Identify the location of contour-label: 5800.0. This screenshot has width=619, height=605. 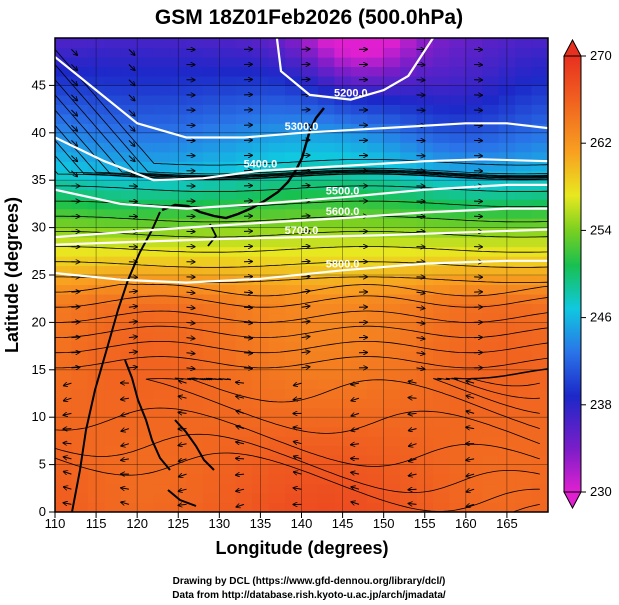
(343, 264).